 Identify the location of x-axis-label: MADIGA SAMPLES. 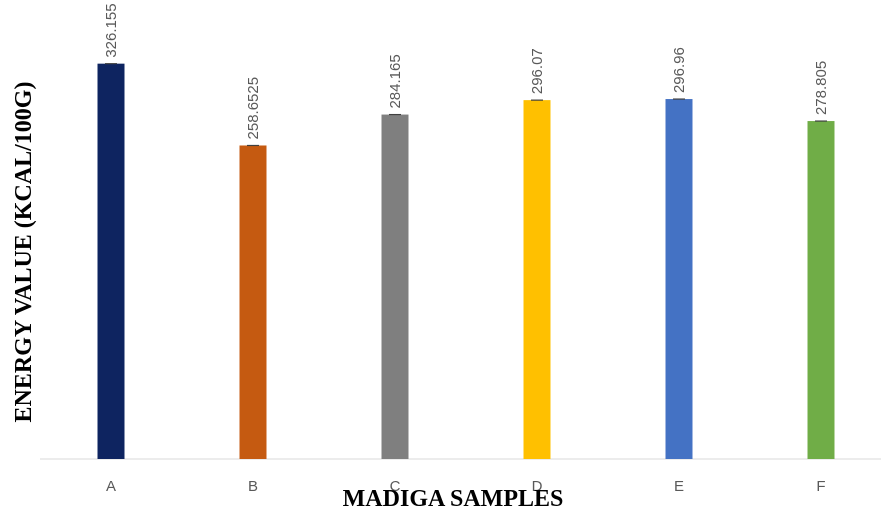
(453, 497).